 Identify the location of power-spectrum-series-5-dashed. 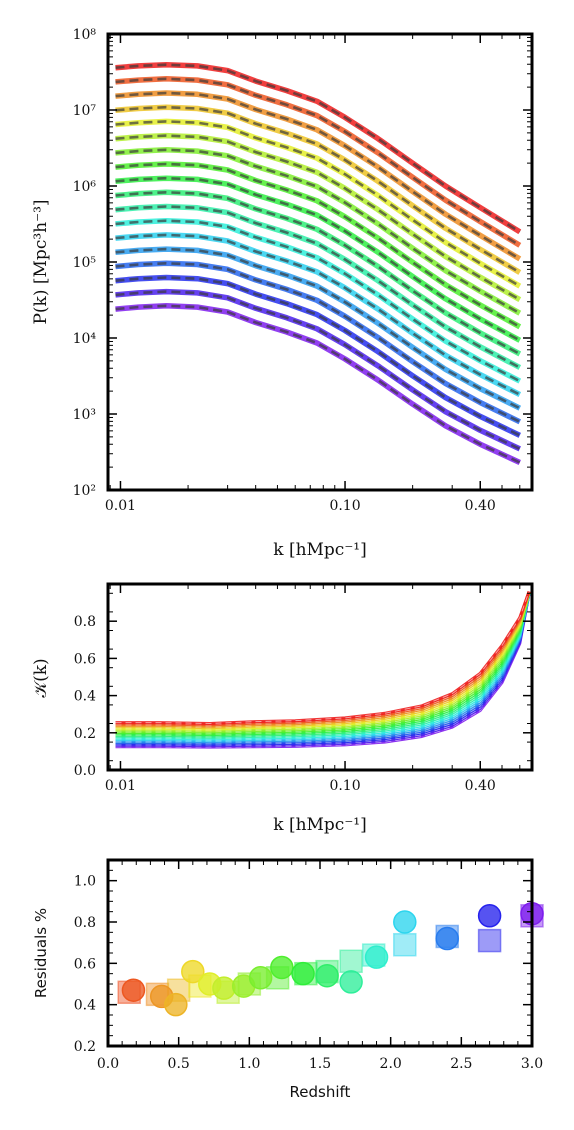
(318, 204).